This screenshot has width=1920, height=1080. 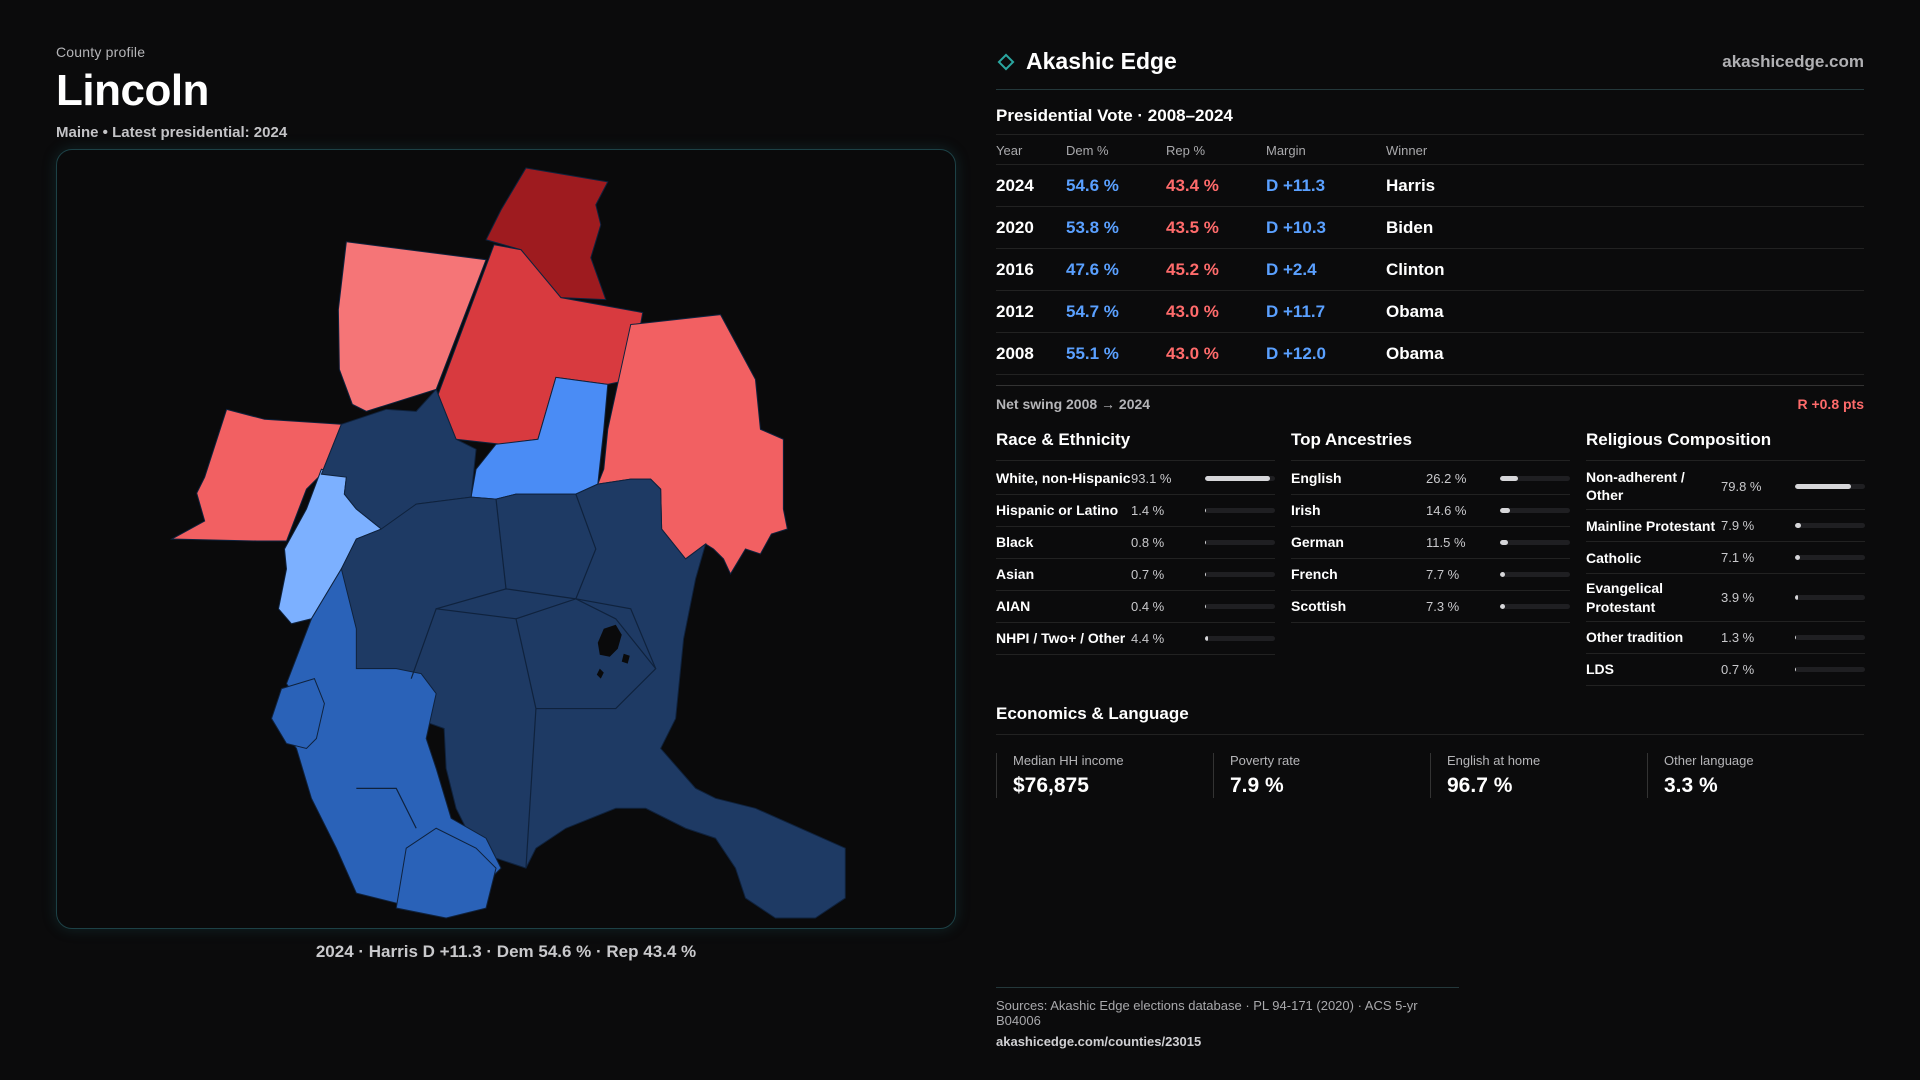 I want to click on list-item: NHPI / Two+ / Other 4.4 %, so click(x=1135, y=639).